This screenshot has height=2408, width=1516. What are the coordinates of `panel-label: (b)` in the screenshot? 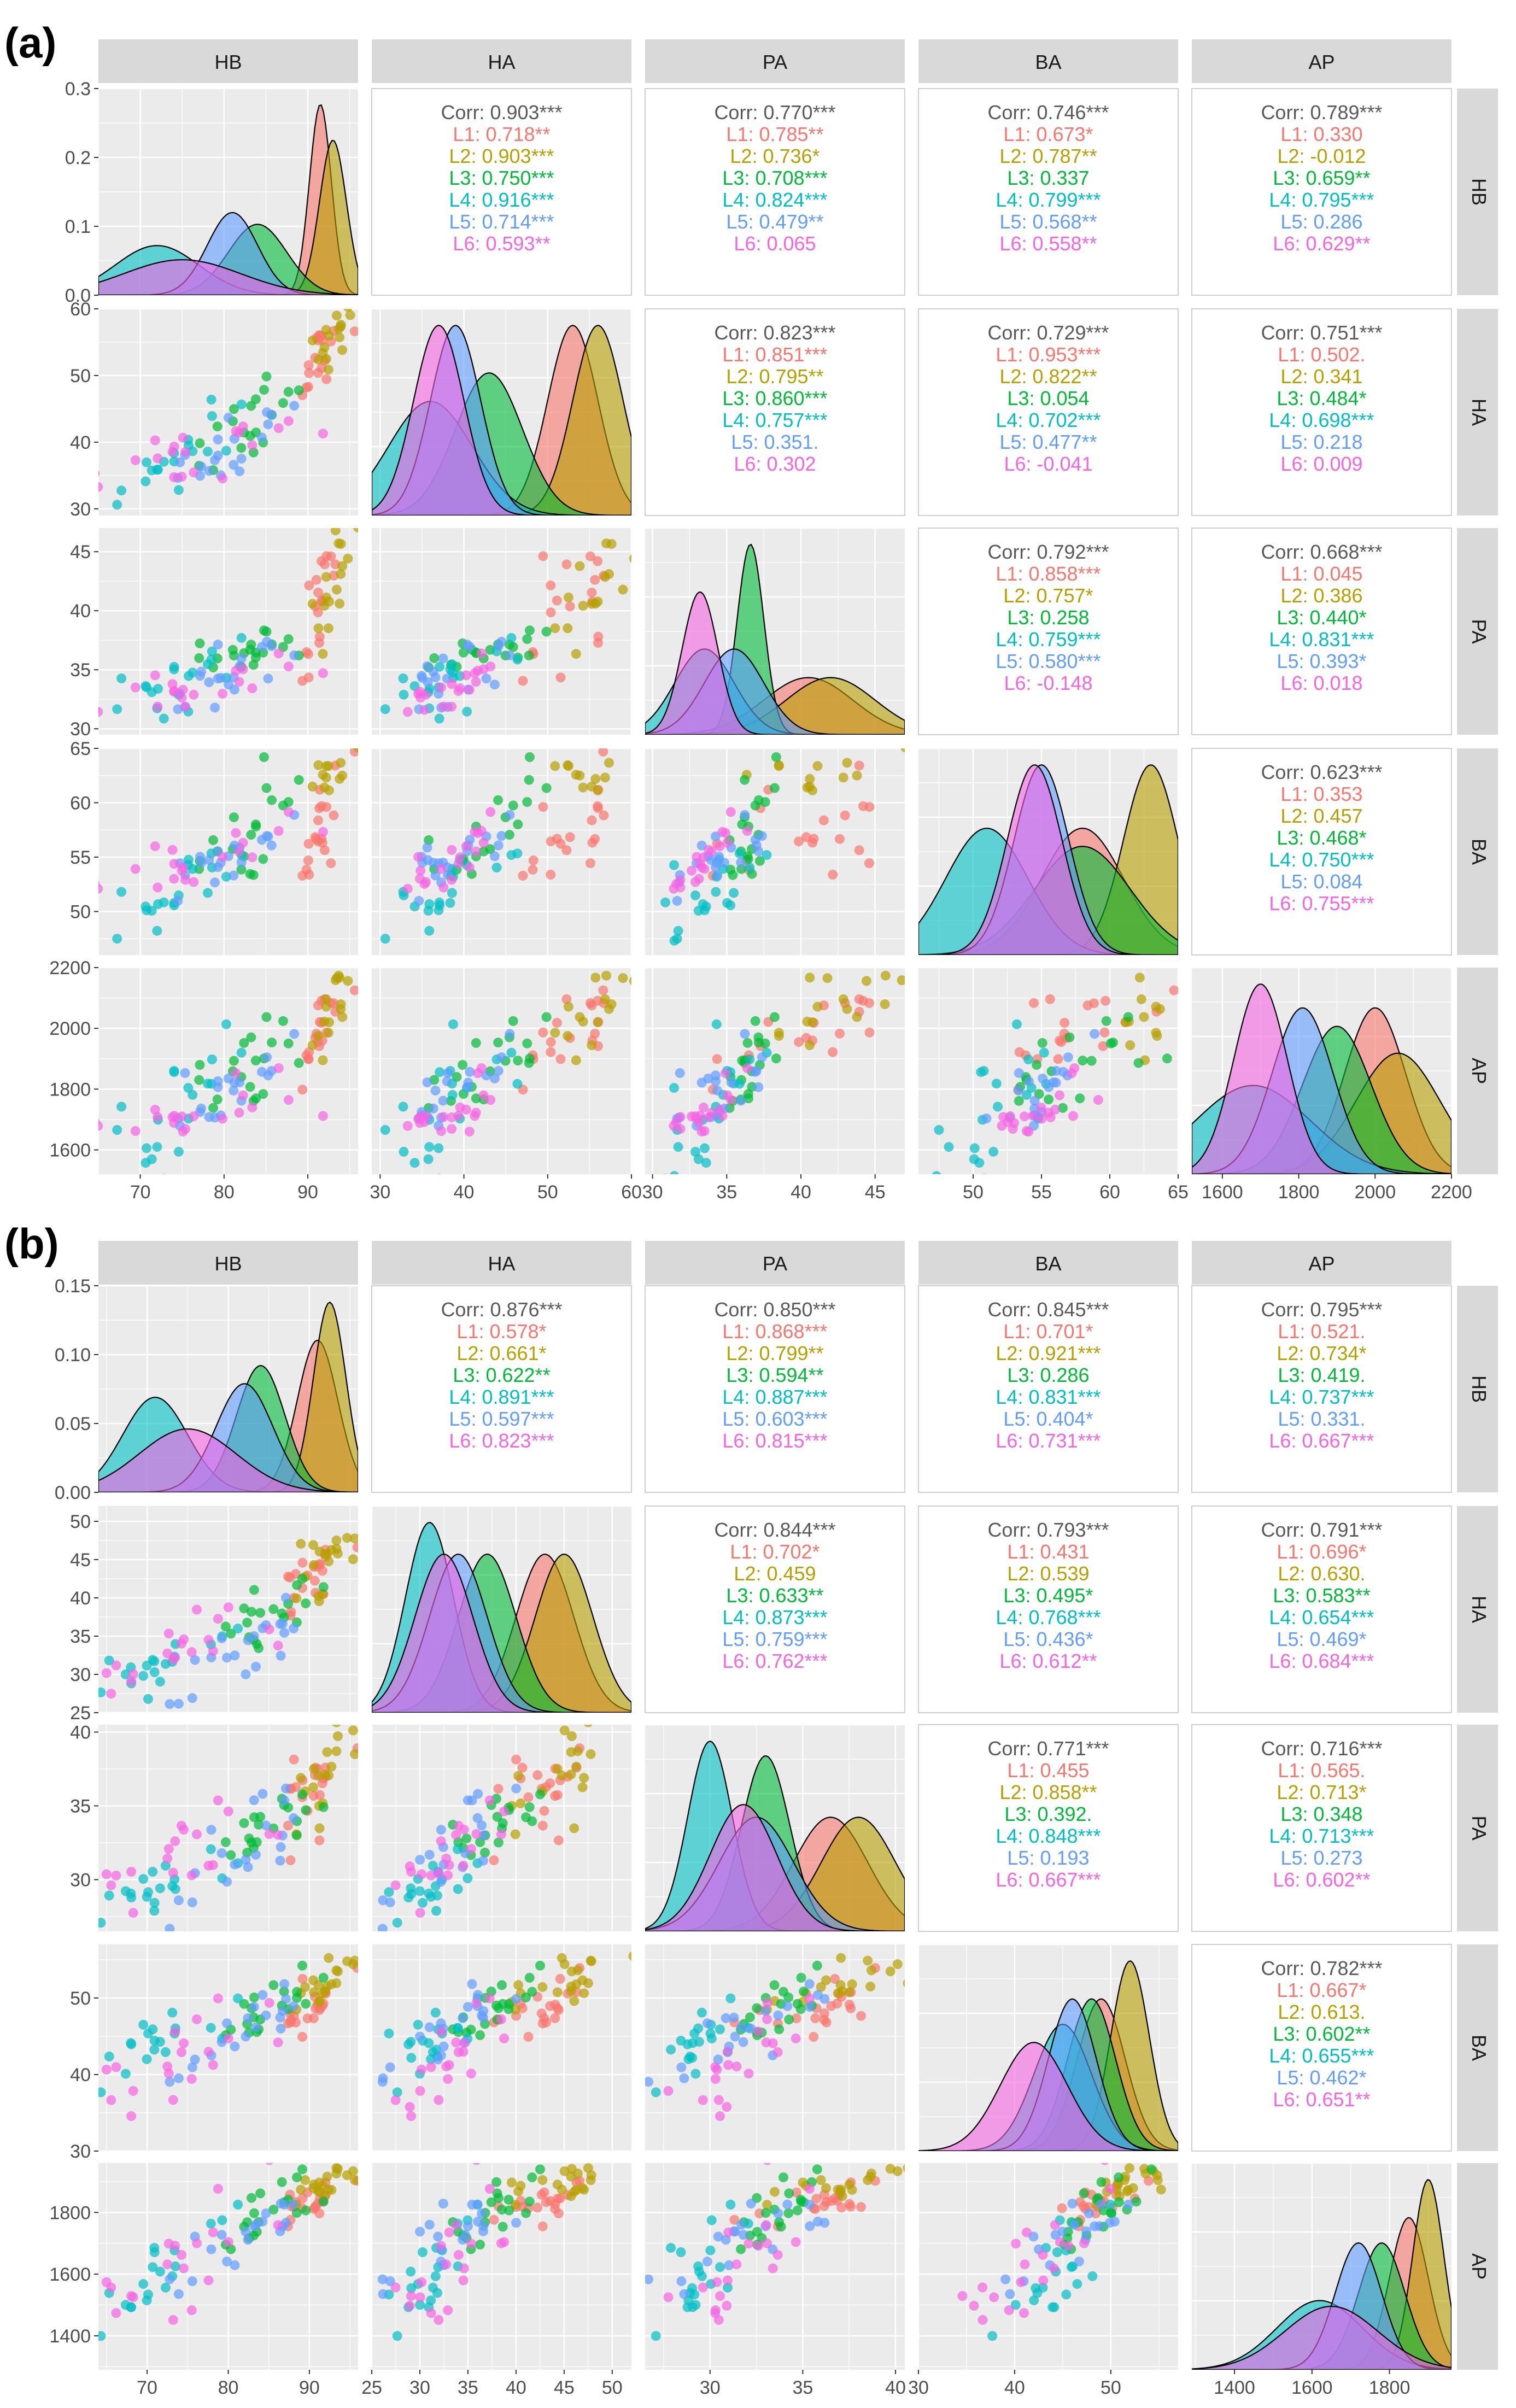 It's located at (31, 1244).